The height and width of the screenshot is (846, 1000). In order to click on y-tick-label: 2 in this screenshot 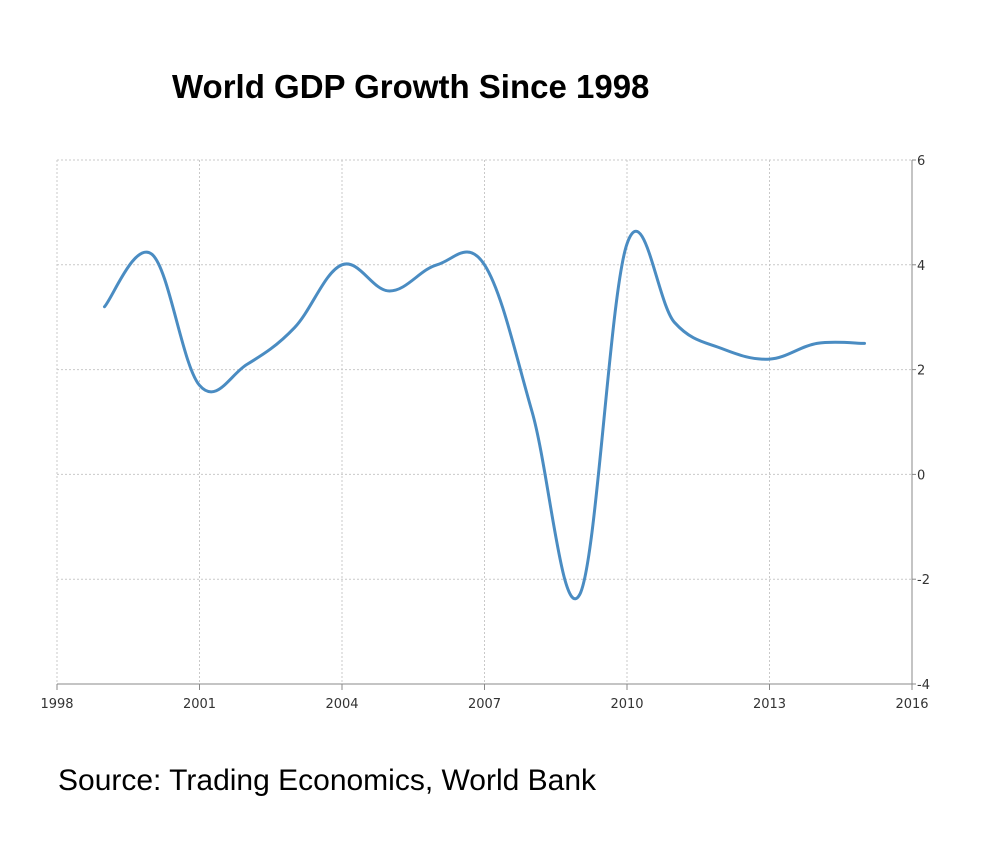, I will do `click(921, 371)`.